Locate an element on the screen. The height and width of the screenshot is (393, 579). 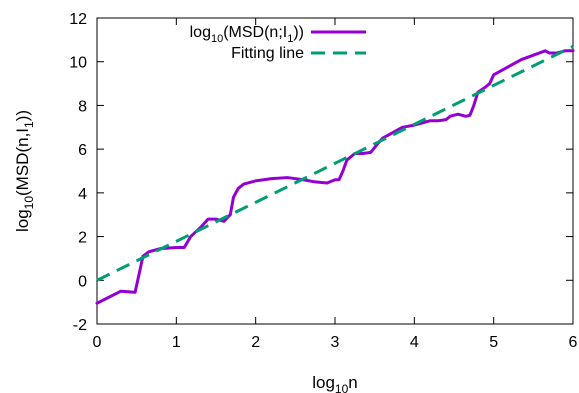
legend: log10(MSD(n;I1)) Fitting line is located at coordinates (278, 43).